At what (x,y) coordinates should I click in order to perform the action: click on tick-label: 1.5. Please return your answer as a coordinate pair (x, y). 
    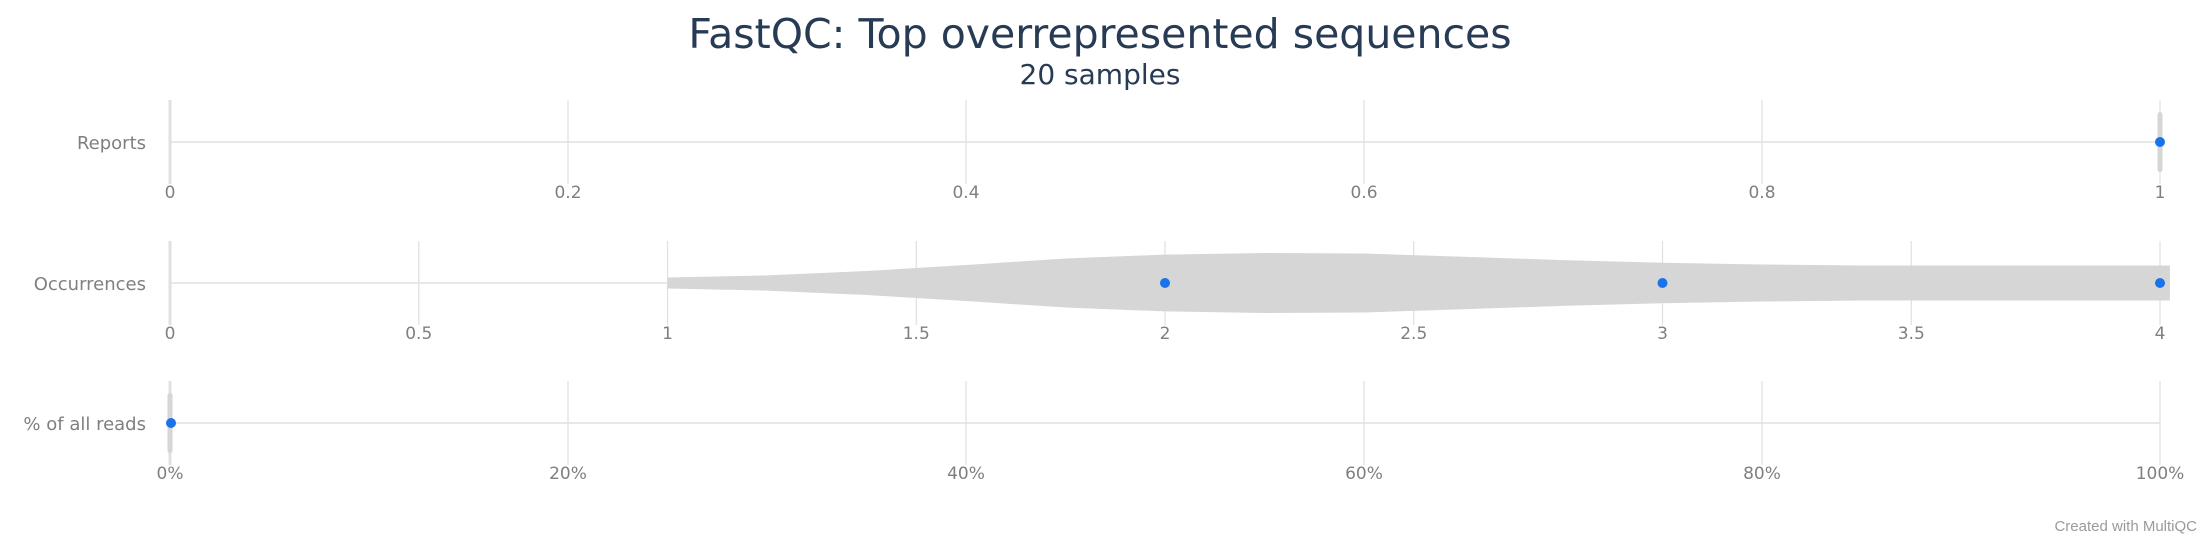
    Looking at the image, I should click on (916, 334).